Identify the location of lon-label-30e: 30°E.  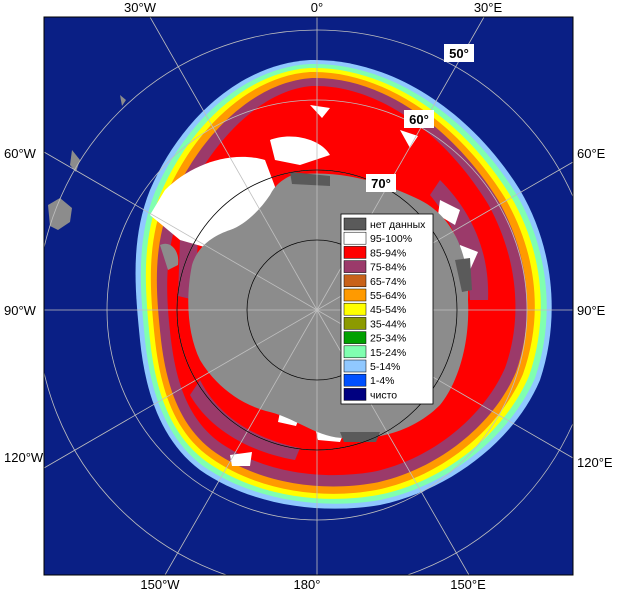
(488, 7).